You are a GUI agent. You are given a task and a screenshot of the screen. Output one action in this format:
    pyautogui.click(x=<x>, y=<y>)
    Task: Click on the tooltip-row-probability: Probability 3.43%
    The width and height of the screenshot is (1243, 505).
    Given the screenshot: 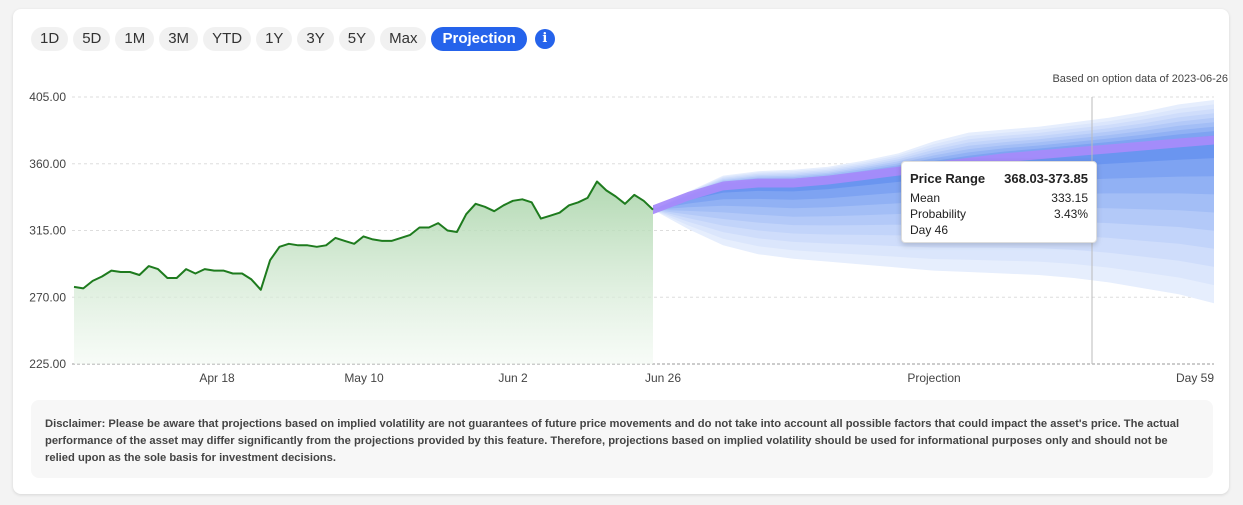 What is the action you would take?
    pyautogui.click(x=999, y=214)
    